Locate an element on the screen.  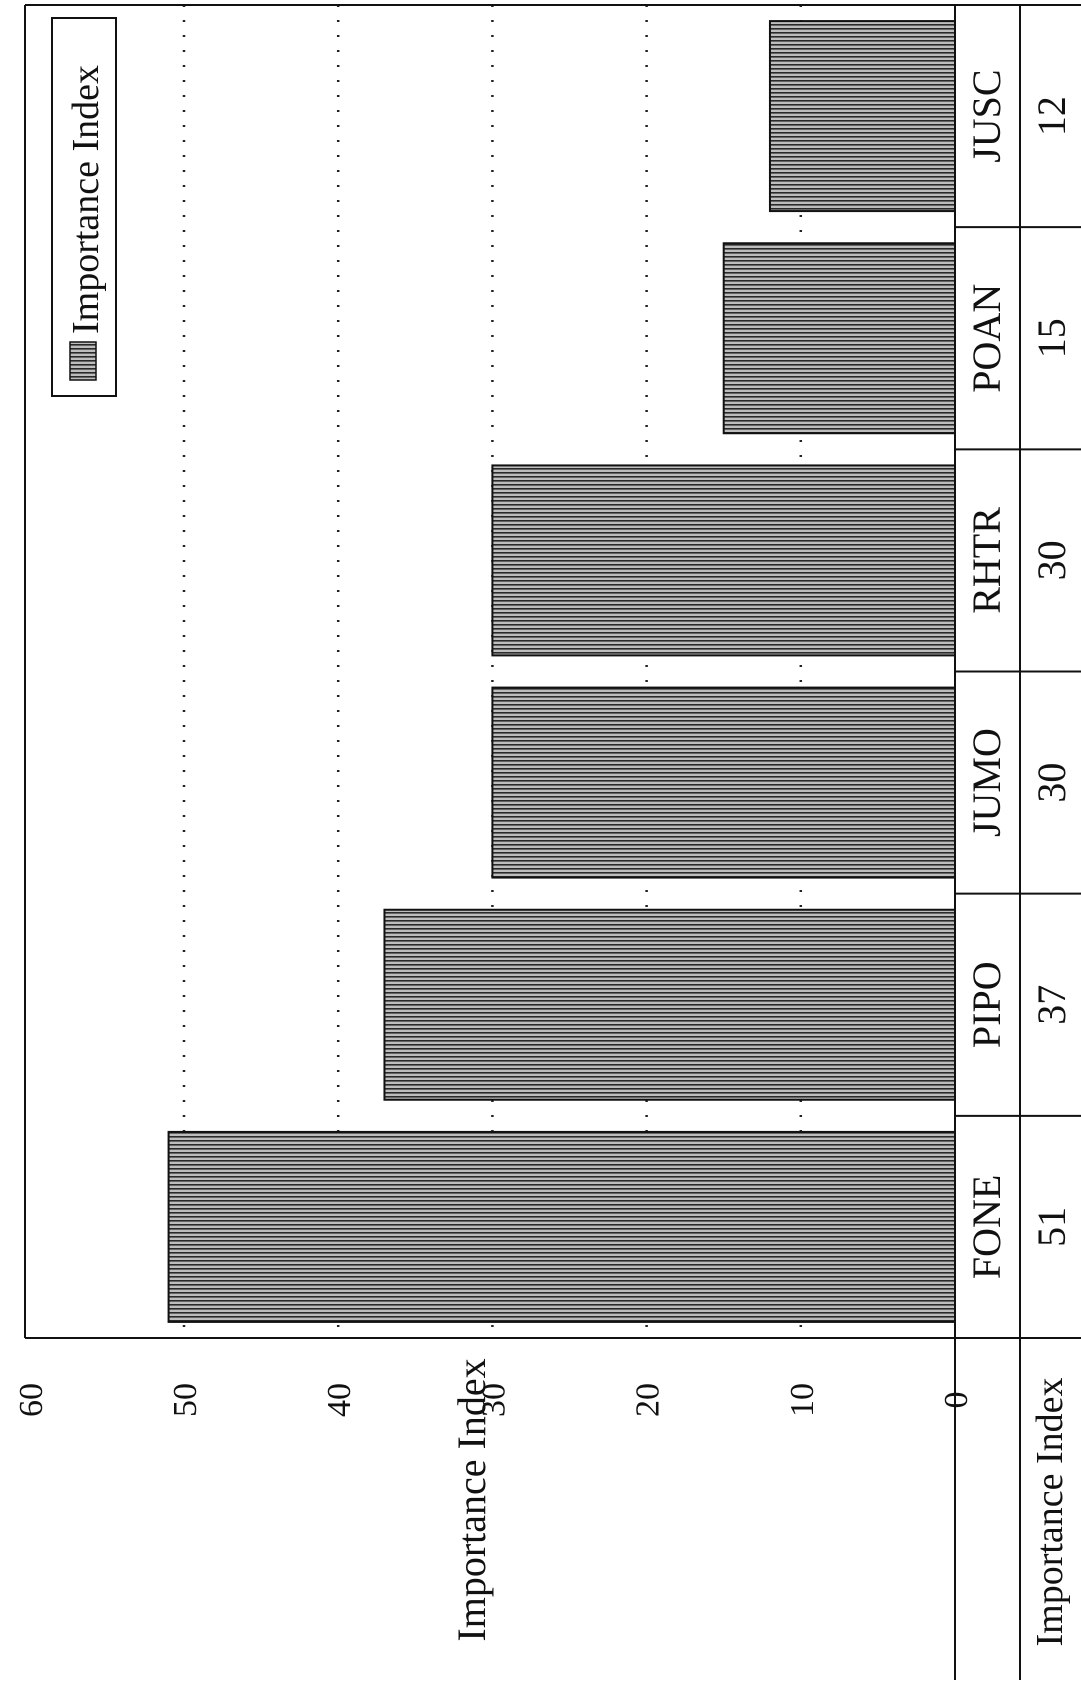
tick-label: 30 is located at coordinates (493, 1400).